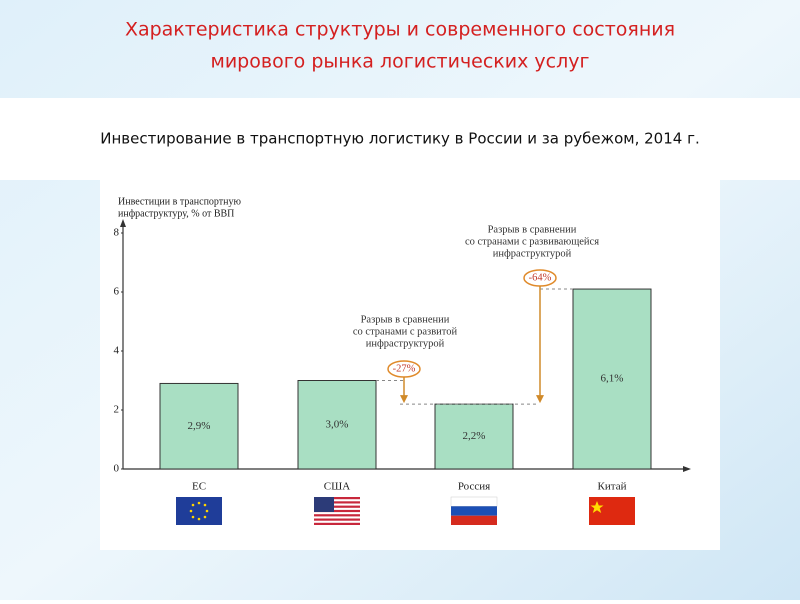  Describe the element at coordinates (337, 487) in the screenshot. I see `x-tick-label: США` at that location.